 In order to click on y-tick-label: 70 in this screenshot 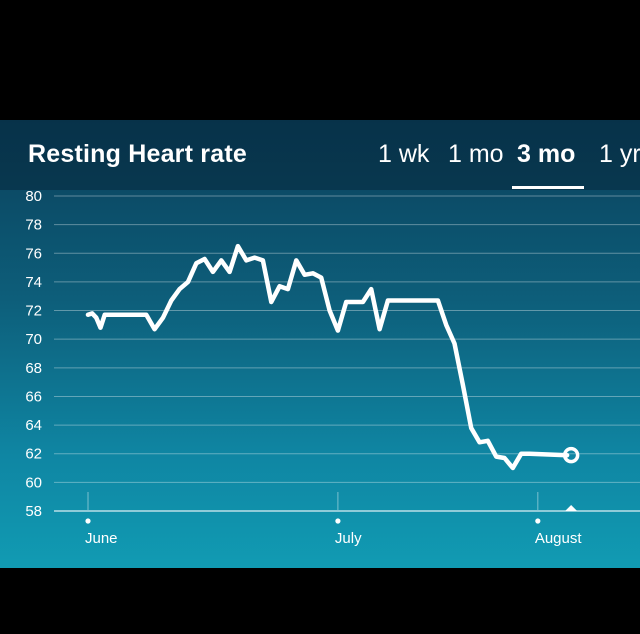, I will do `click(33, 339)`.